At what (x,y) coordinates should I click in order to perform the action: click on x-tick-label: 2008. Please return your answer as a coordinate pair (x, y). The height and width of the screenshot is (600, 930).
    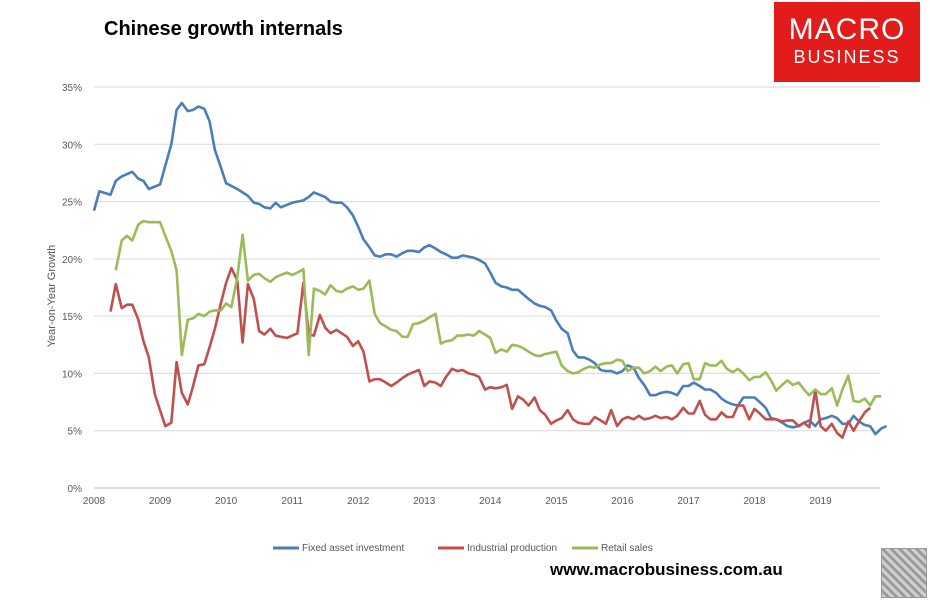
    Looking at the image, I should click on (94, 501).